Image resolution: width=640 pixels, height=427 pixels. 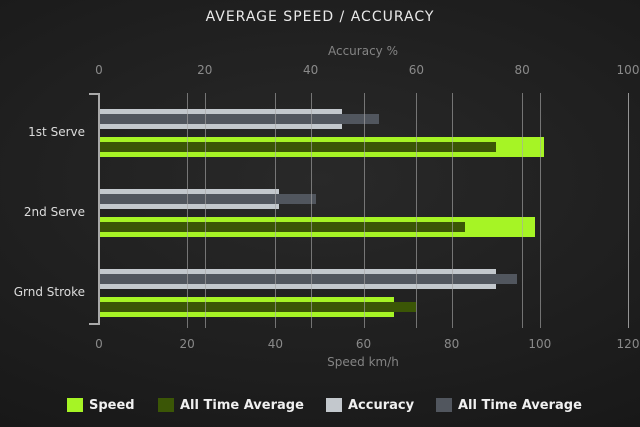 I want to click on y-axis-bottom-cap, so click(x=94, y=324).